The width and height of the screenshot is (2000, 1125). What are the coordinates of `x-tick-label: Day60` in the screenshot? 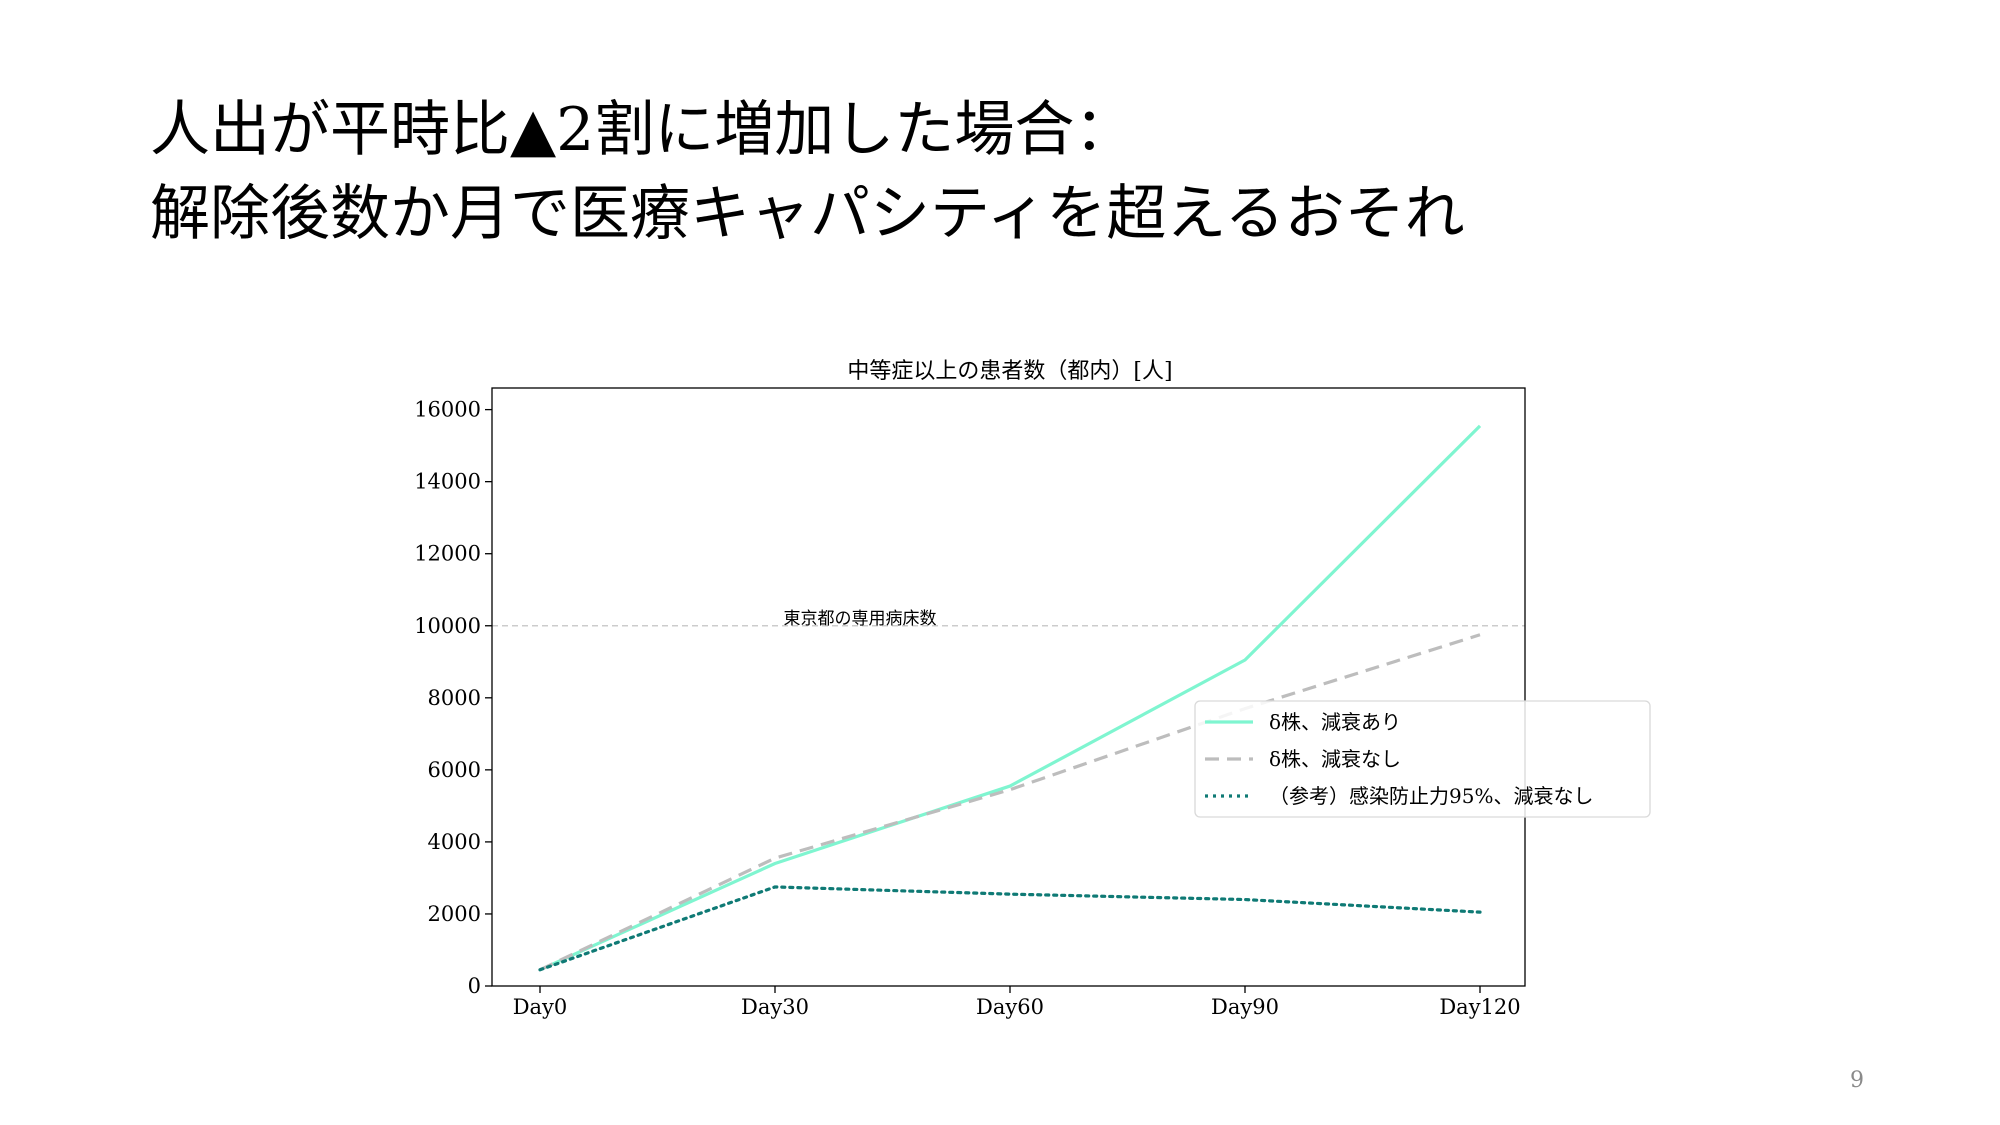 It's located at (1010, 1007).